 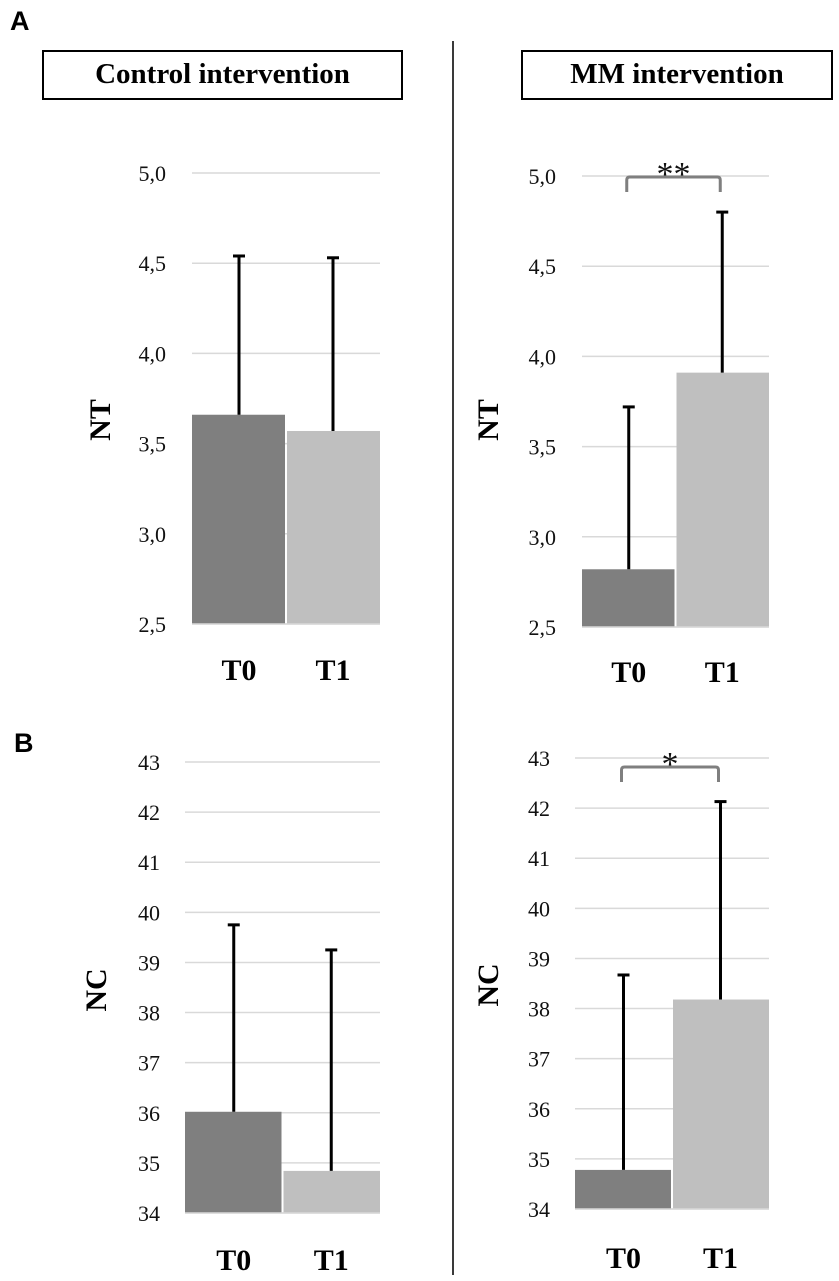 What do you see at coordinates (674, 174) in the screenshot?
I see `significance-asterisks: **` at bounding box center [674, 174].